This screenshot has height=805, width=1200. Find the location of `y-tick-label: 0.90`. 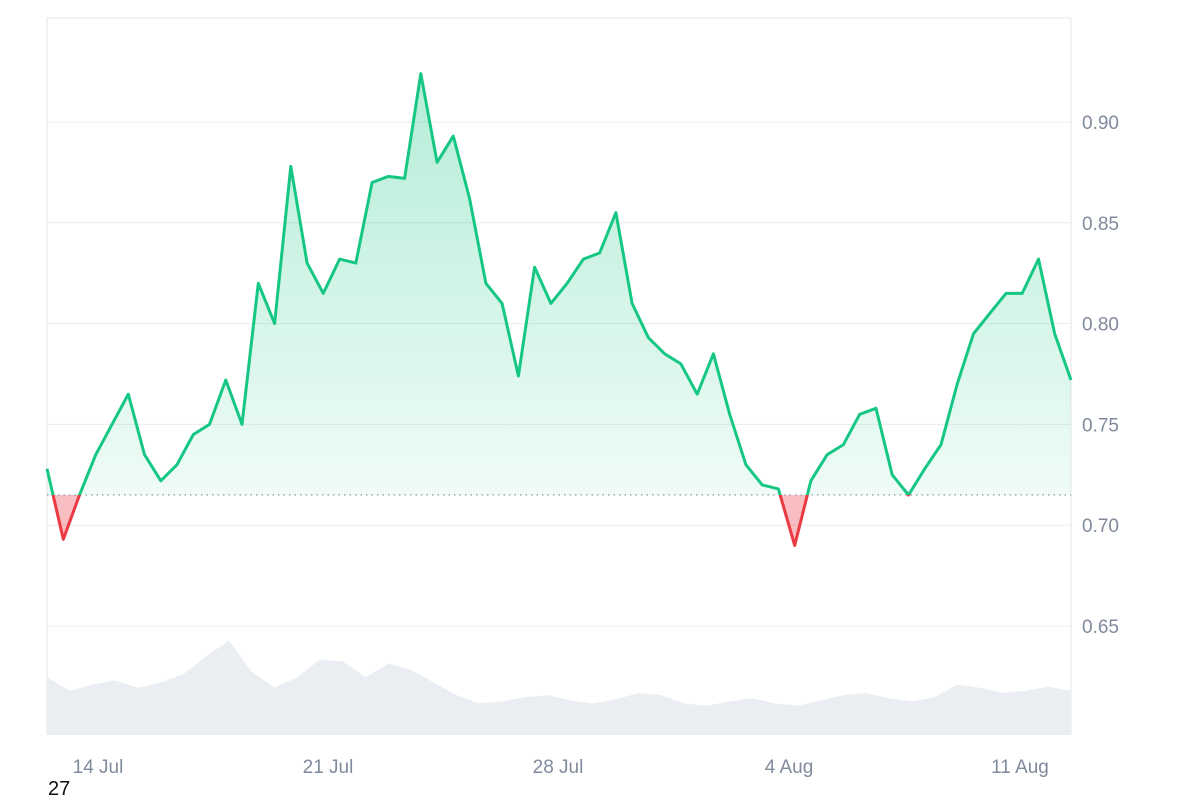

y-tick-label: 0.90 is located at coordinates (1100, 123).